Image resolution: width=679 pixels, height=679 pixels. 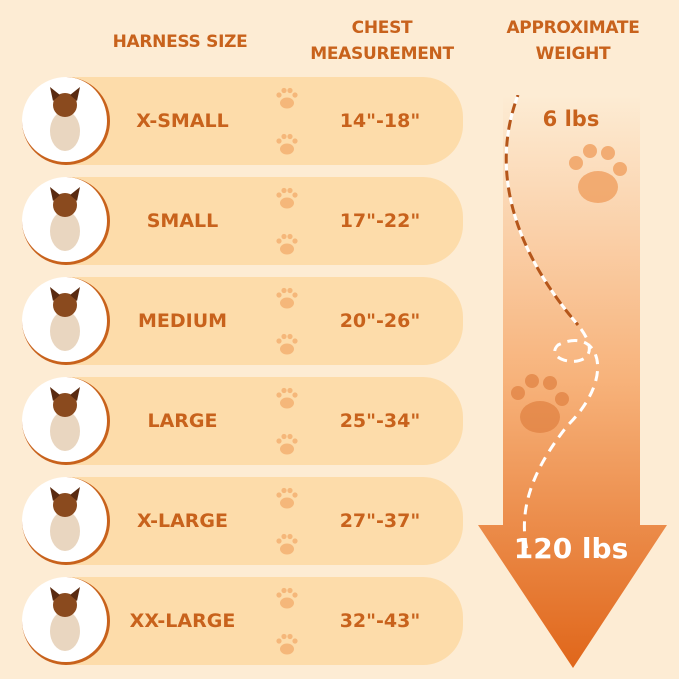 I want to click on chest-measurement: 25"-34", so click(x=380, y=421).